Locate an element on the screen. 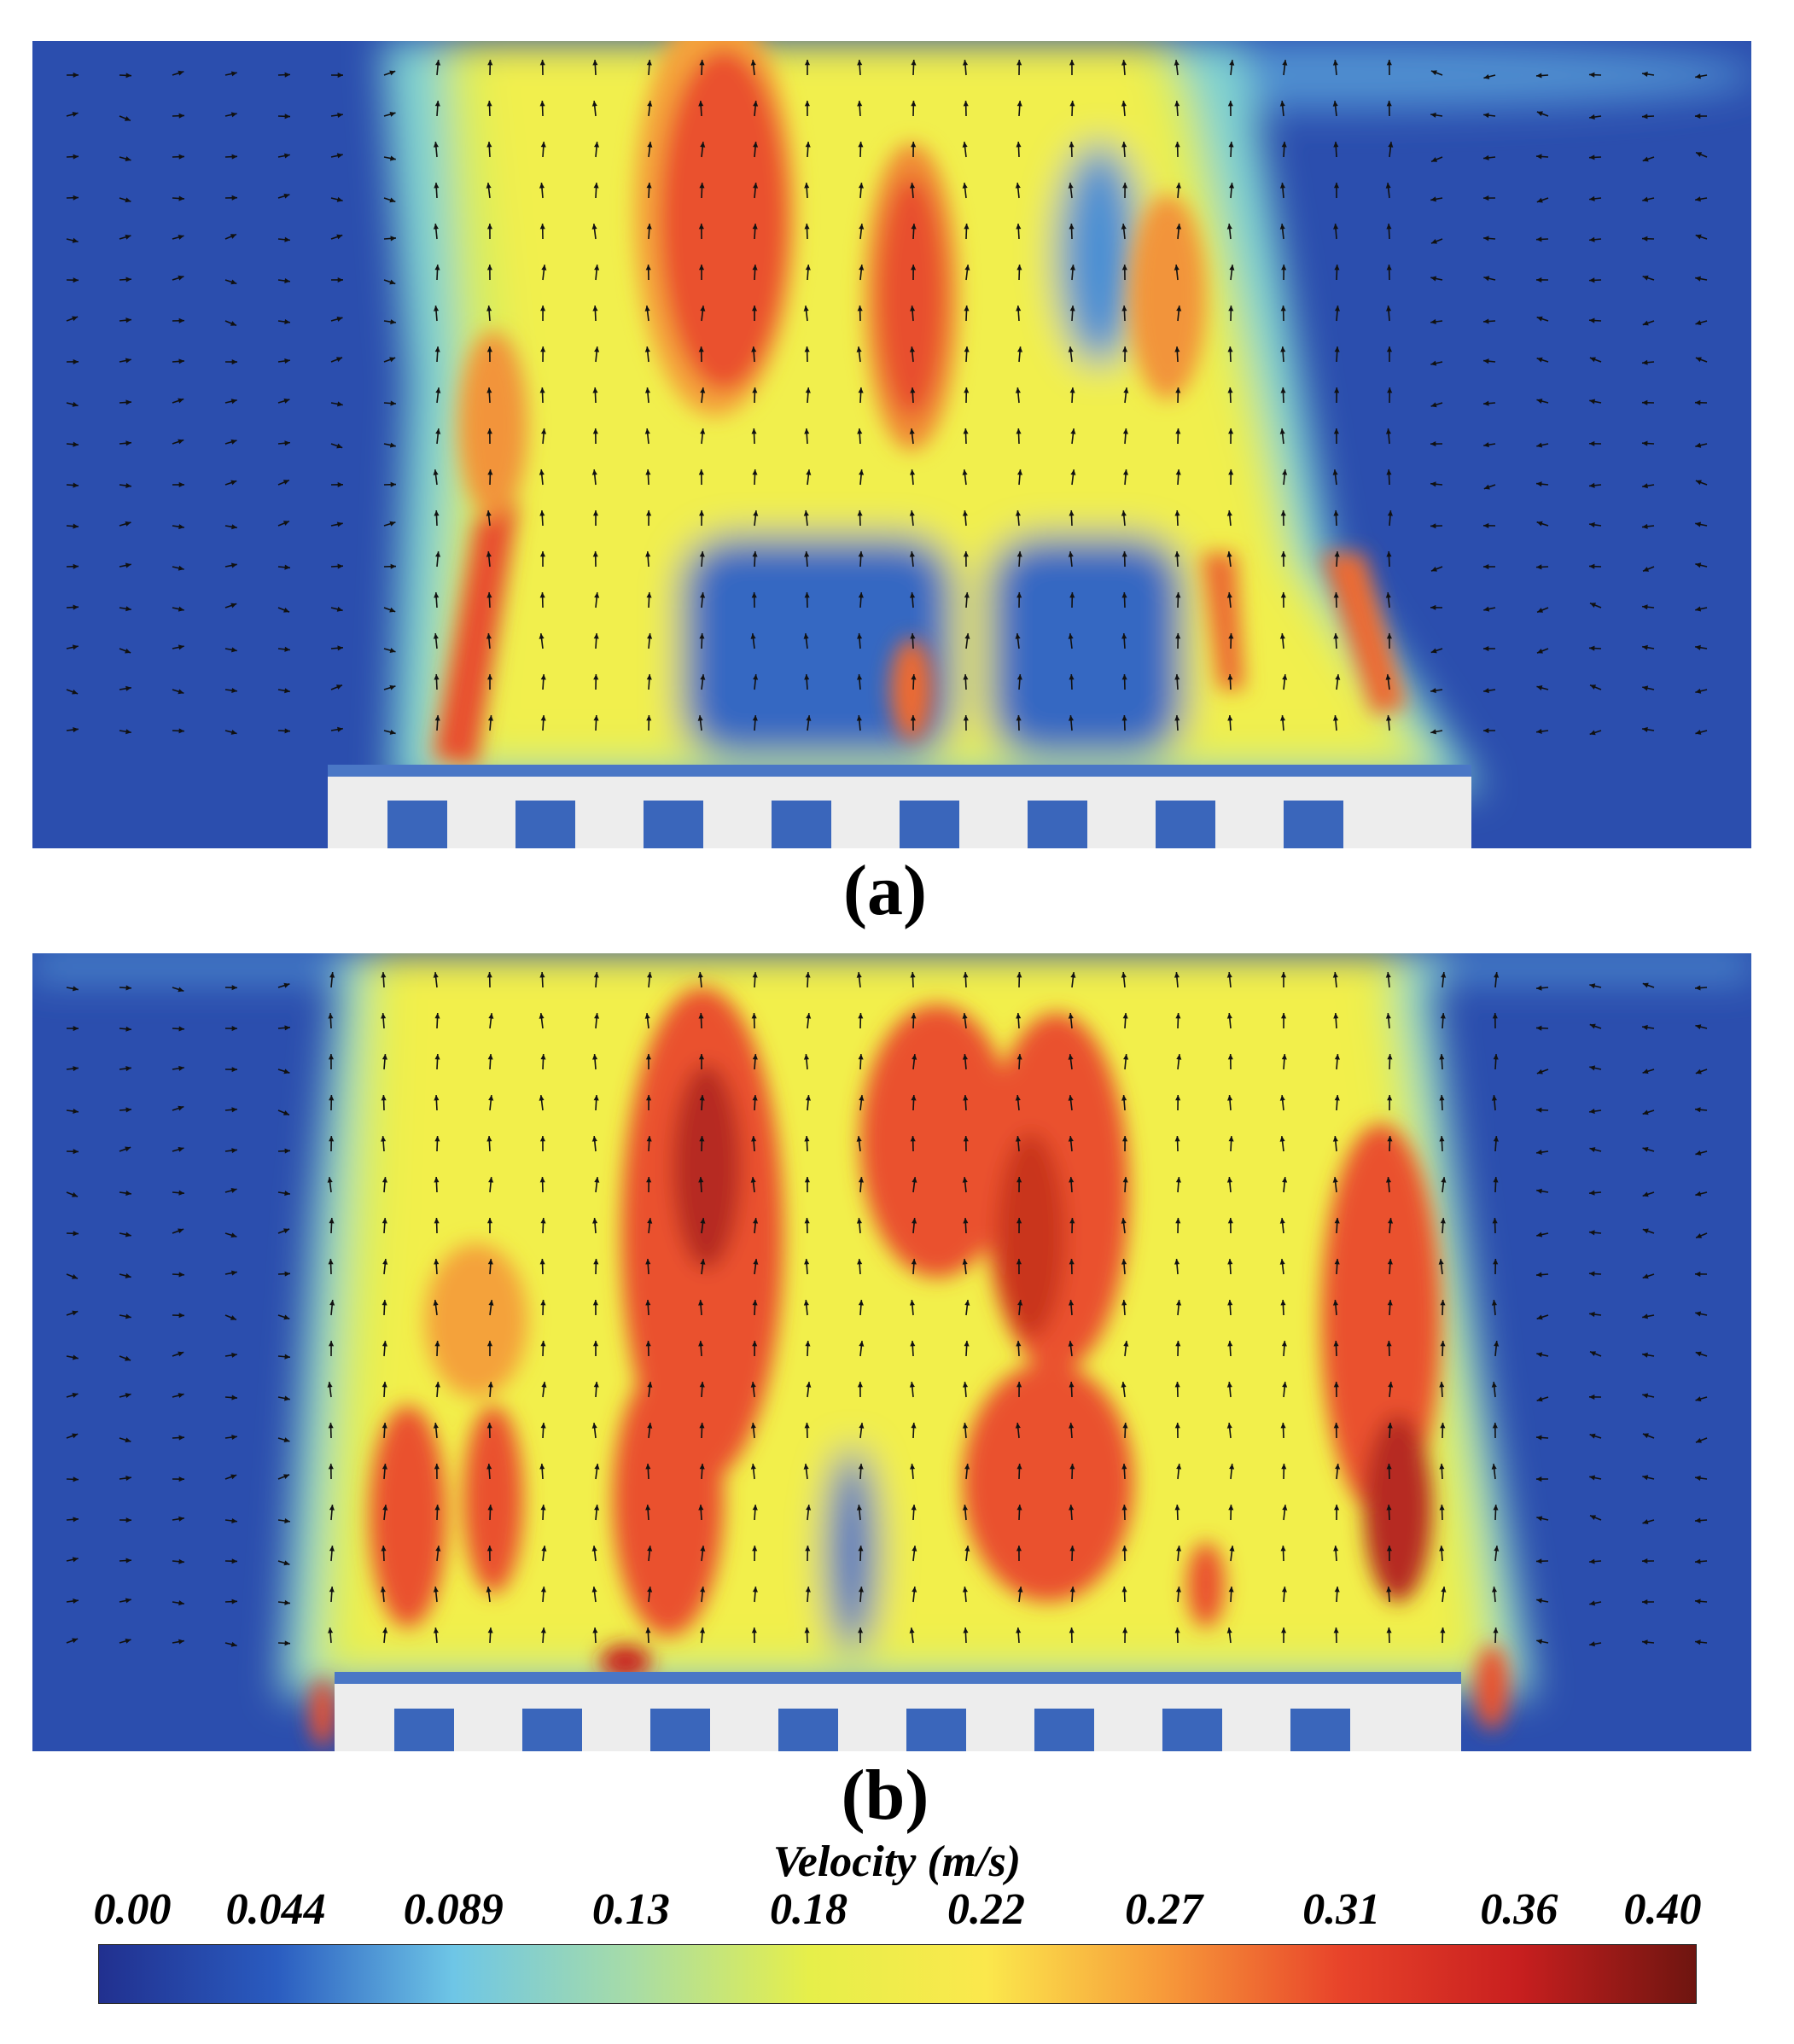  colorbar-tick-label: 0.31 is located at coordinates (1341, 1909).